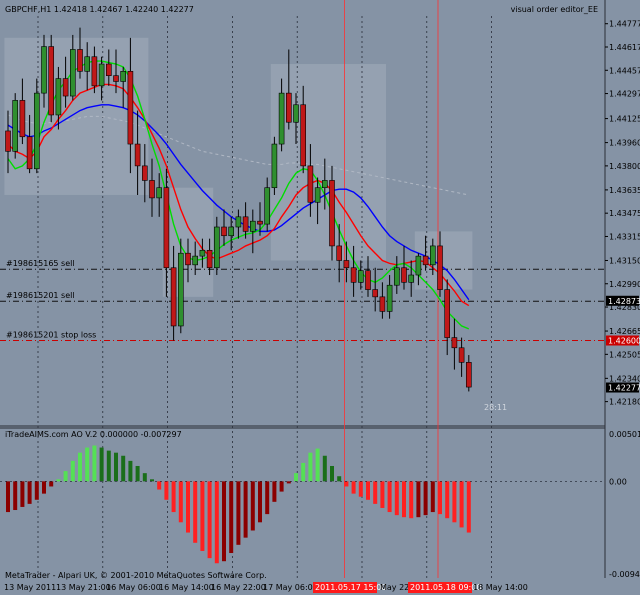 This screenshot has width=640, height=595. Describe the element at coordinates (624, 166) in the screenshot. I see `price-tick-label: 1.43800` at that location.